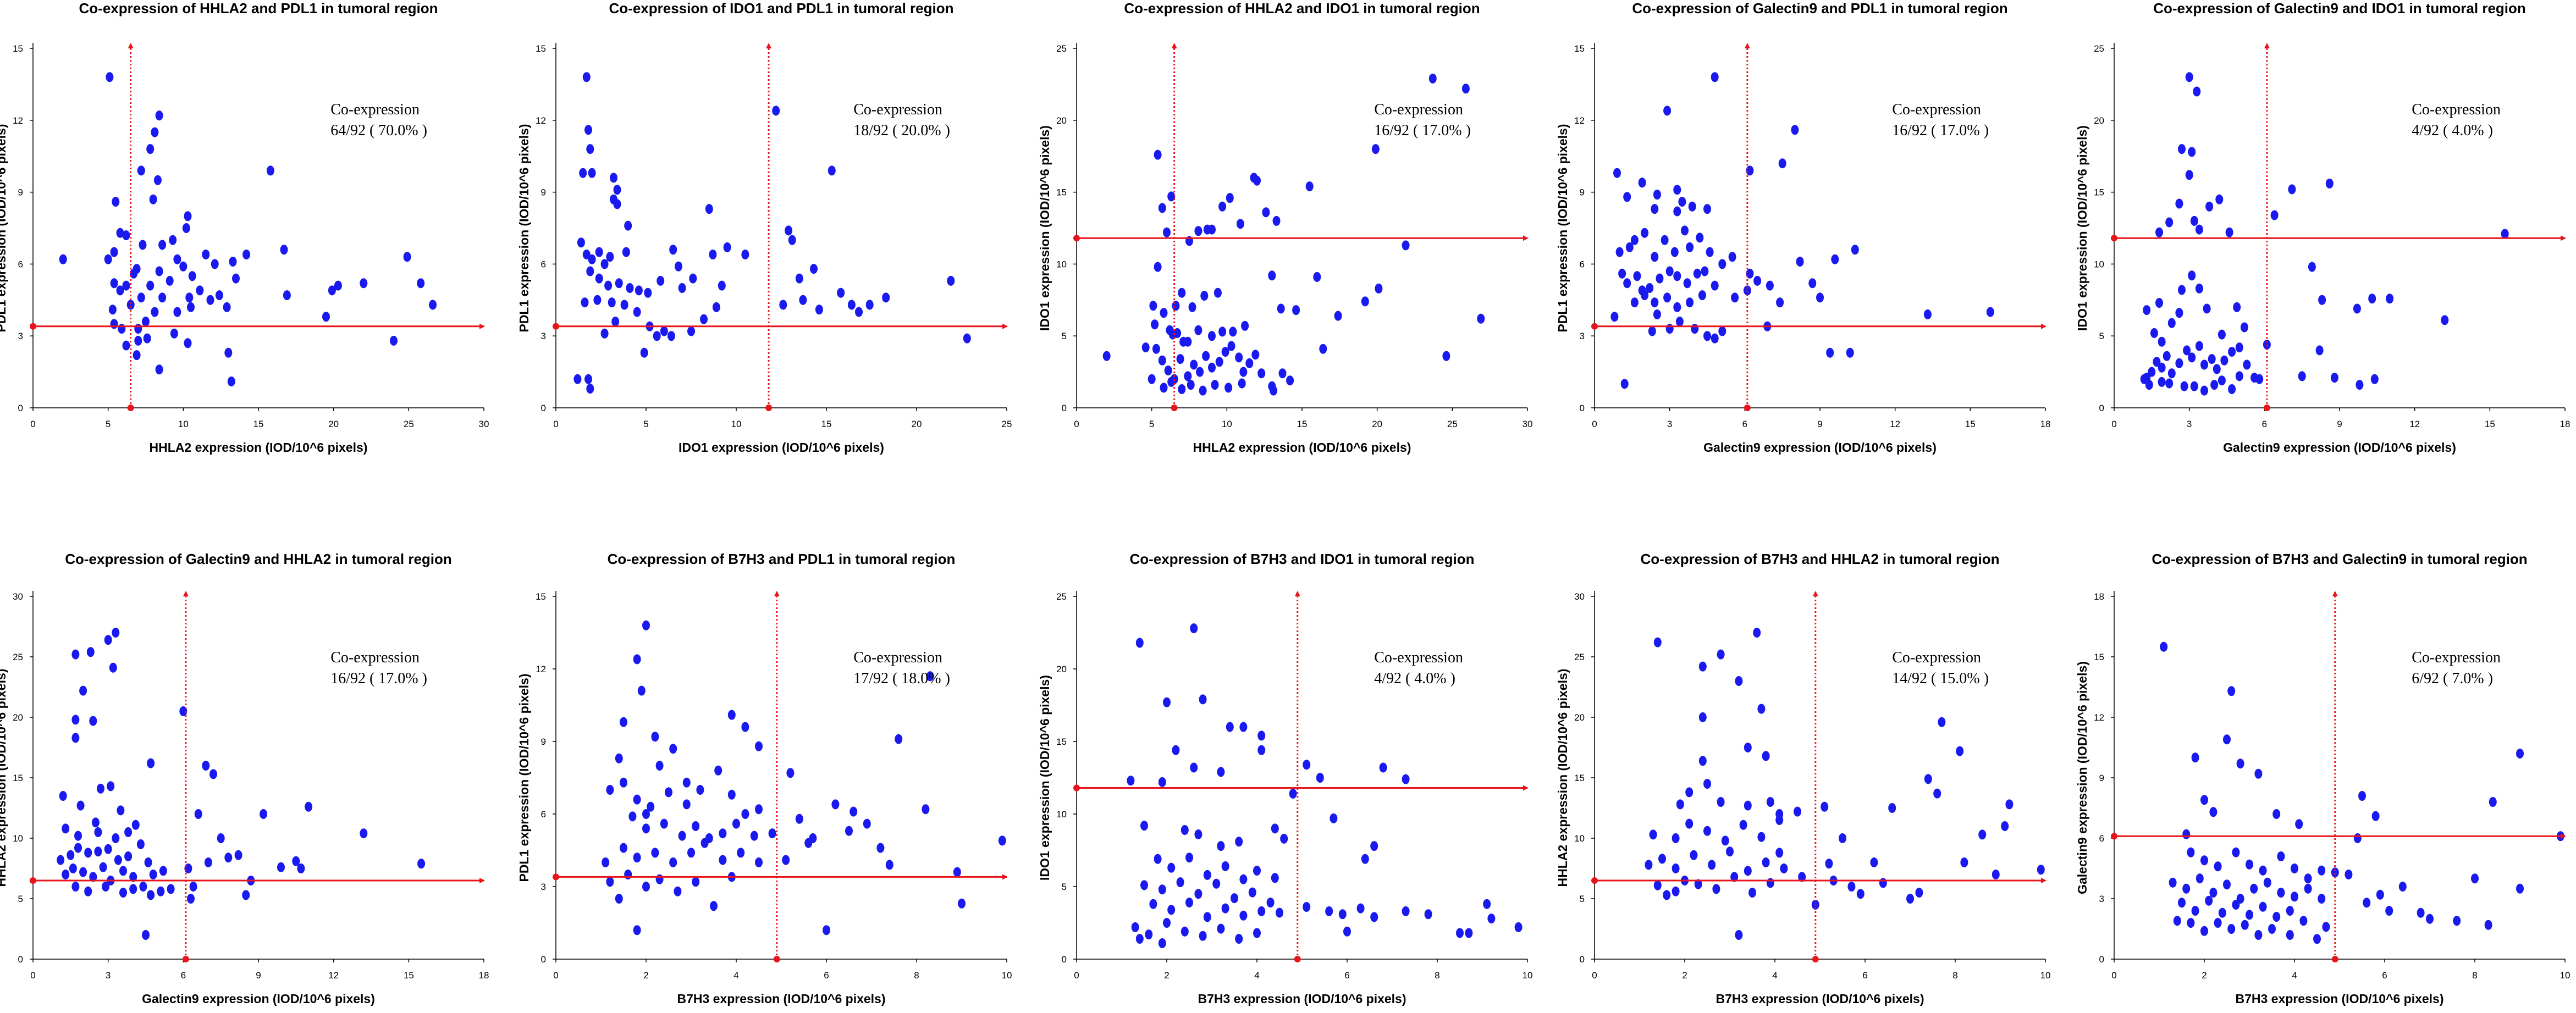  I want to click on y-tick-label: 20, so click(2099, 121).